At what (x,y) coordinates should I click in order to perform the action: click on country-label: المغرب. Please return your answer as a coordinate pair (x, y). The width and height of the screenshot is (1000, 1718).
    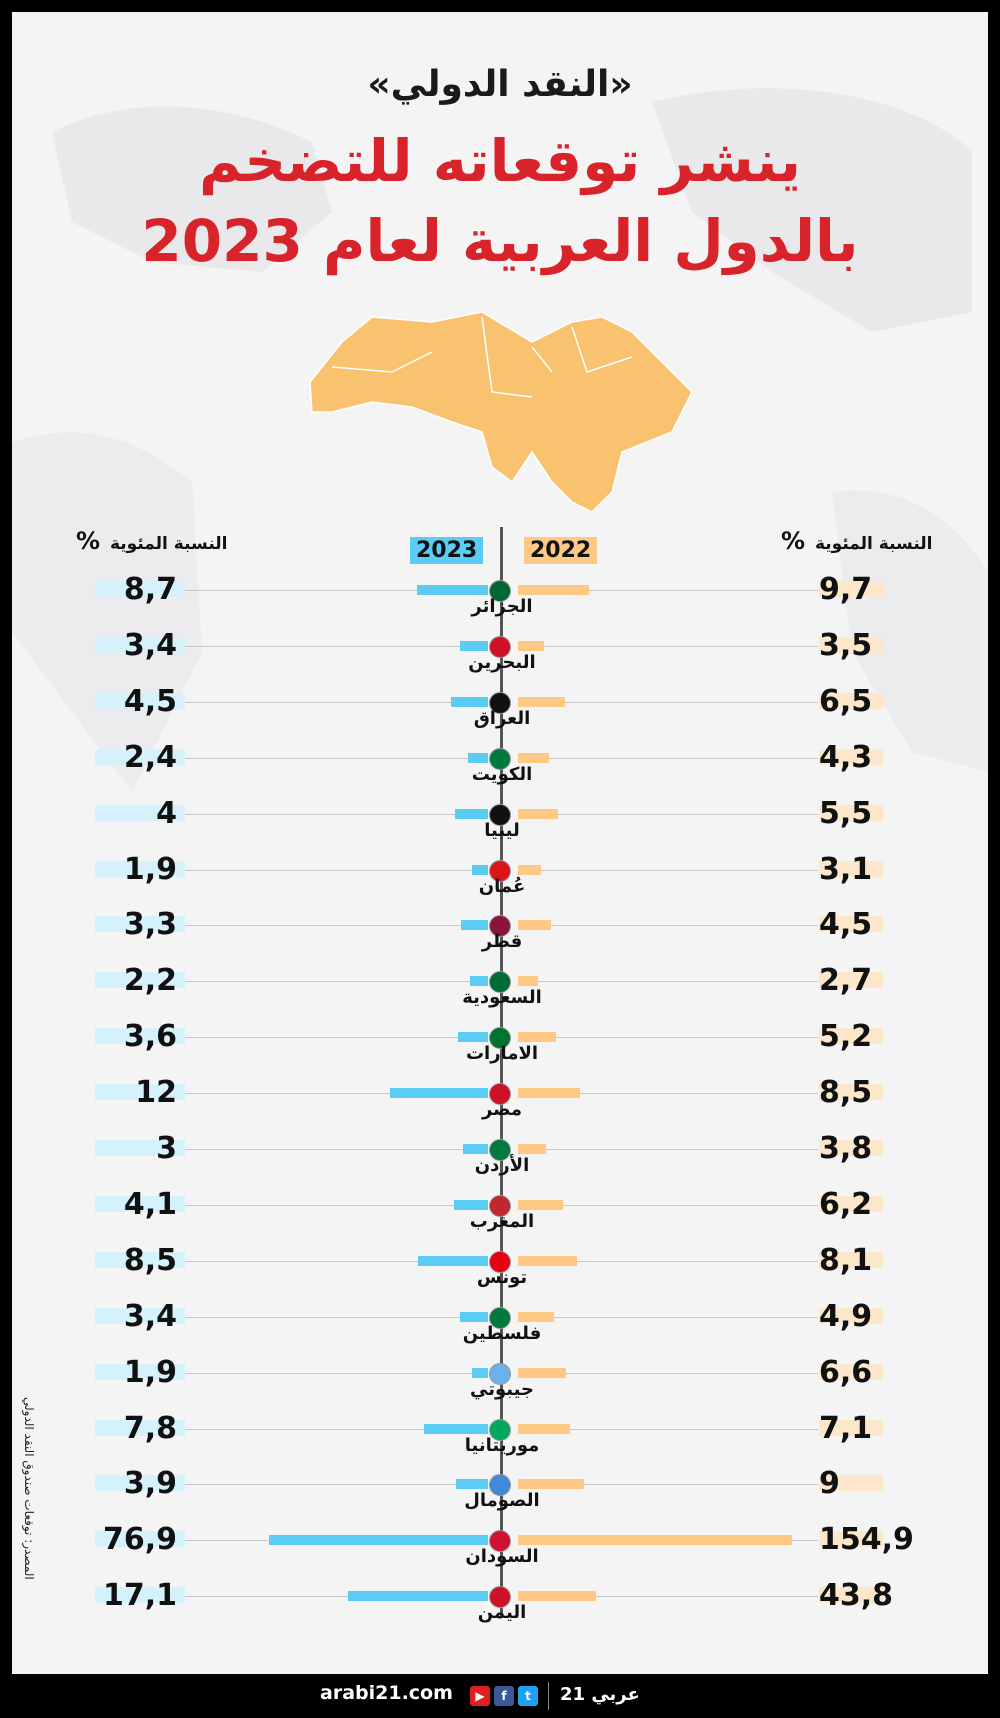
    Looking at the image, I should click on (502, 1221).